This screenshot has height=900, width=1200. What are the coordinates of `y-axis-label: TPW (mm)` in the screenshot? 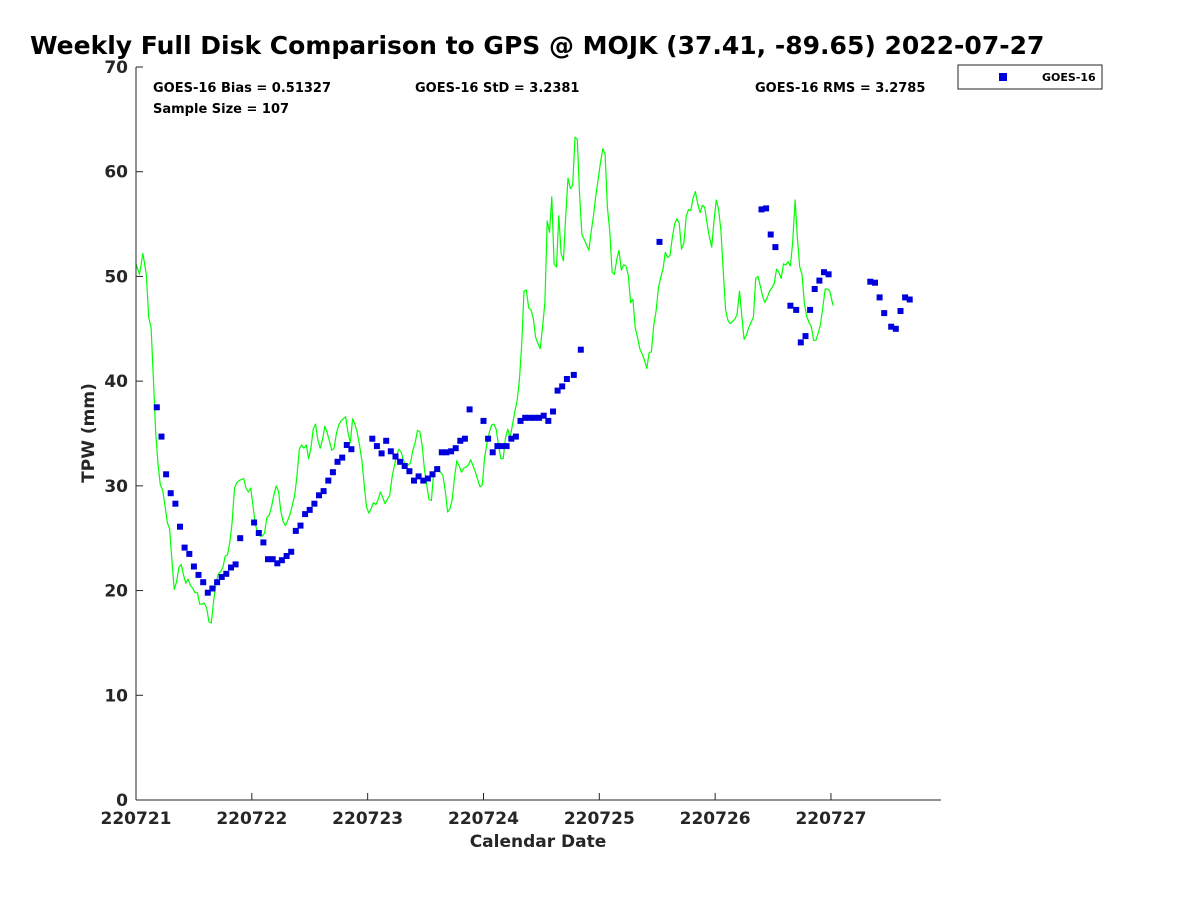 It's located at (89, 433).